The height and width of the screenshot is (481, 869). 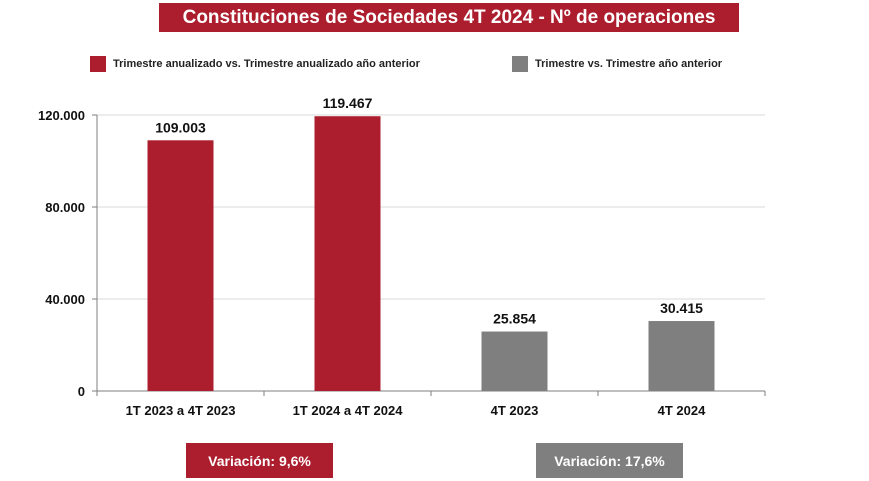 What do you see at coordinates (81, 391) in the screenshot?
I see `y-tick-label: 0` at bounding box center [81, 391].